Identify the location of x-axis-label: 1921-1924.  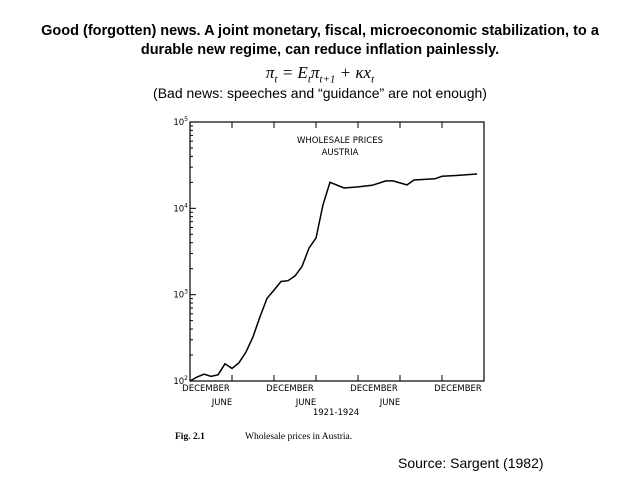
(336, 413).